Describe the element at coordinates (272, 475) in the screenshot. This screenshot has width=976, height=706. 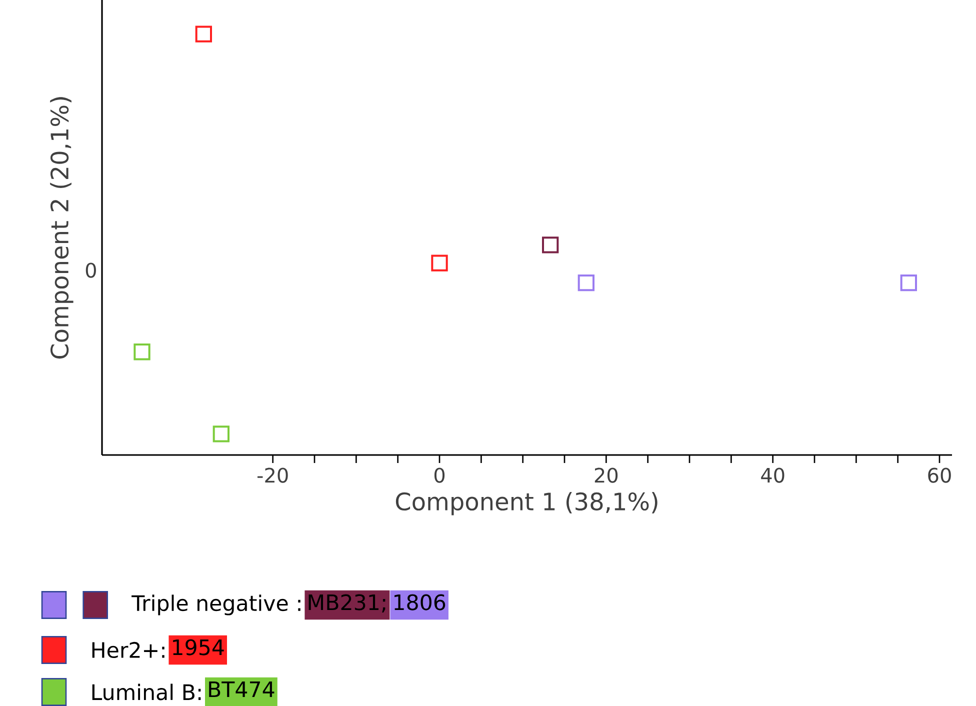
I see `x-tick-label: -20` at that location.